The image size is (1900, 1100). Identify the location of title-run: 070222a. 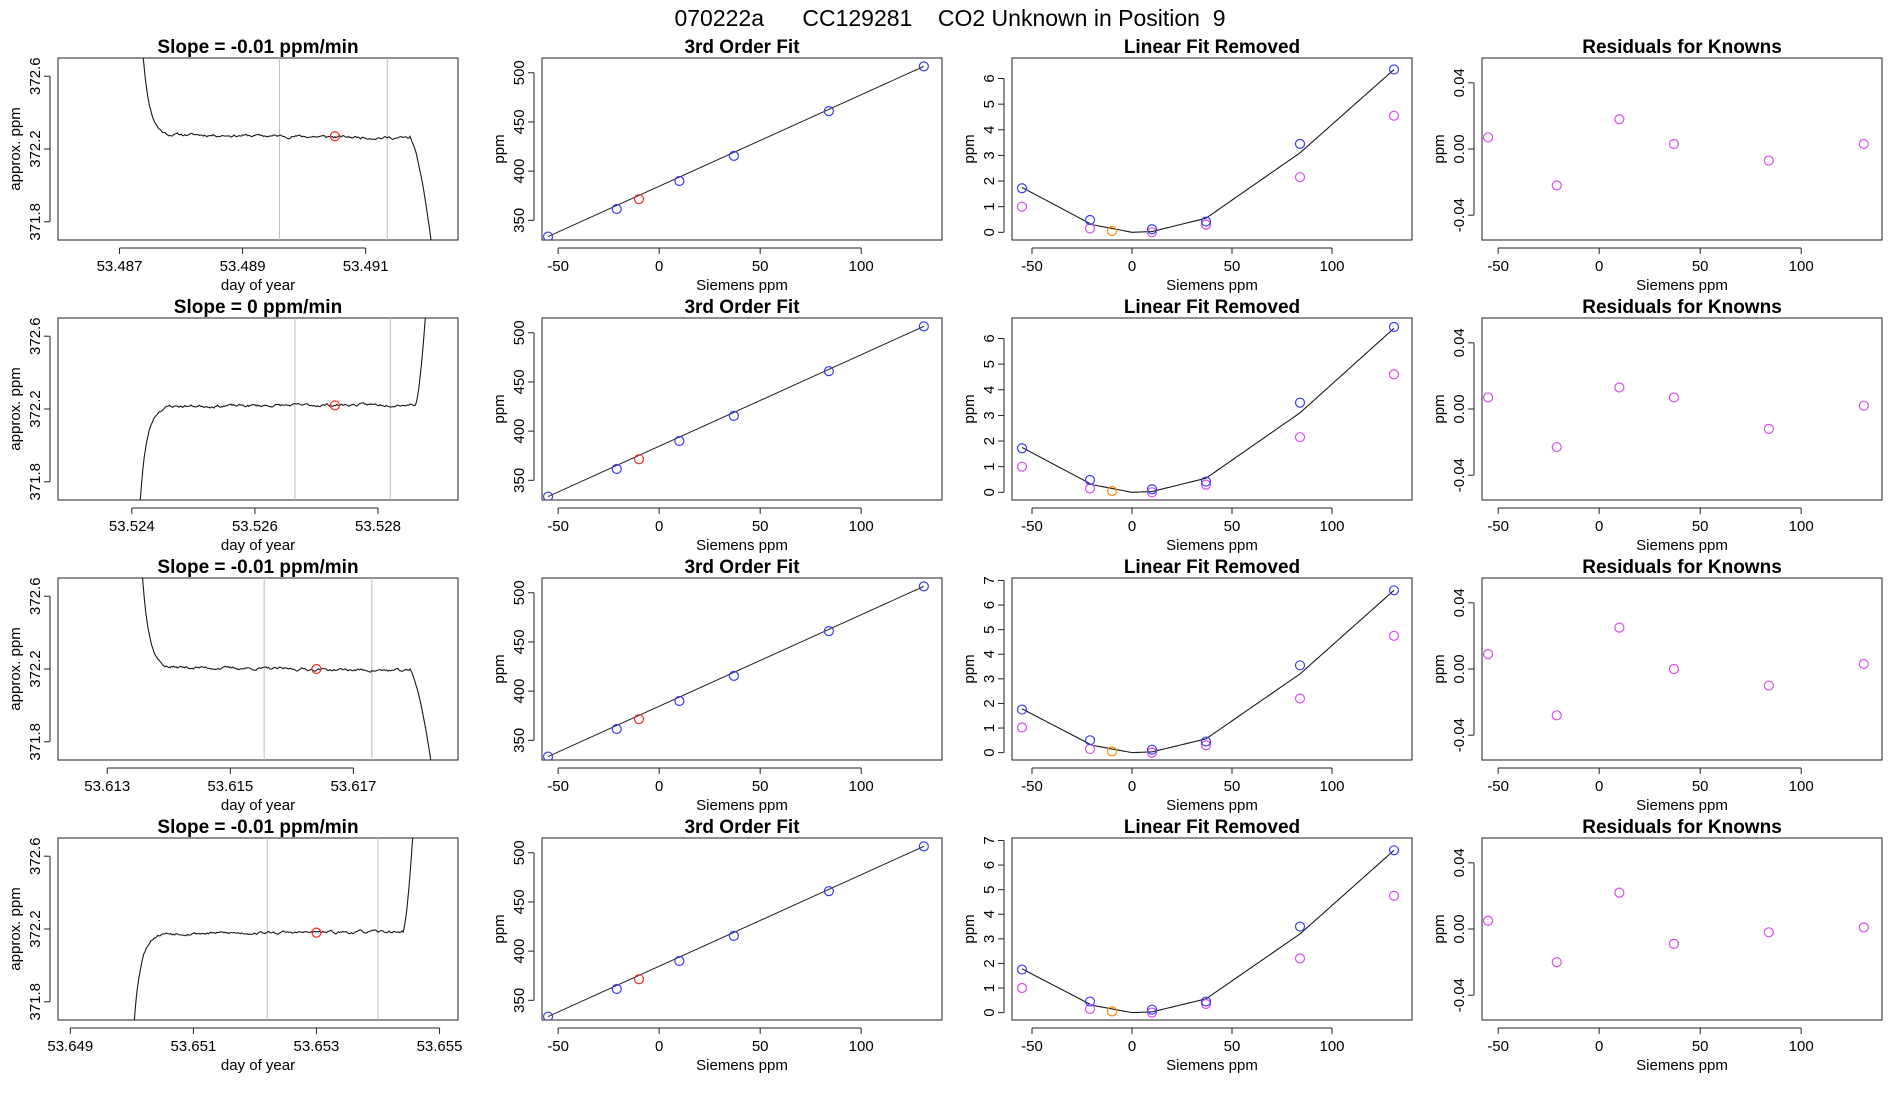
(719, 18).